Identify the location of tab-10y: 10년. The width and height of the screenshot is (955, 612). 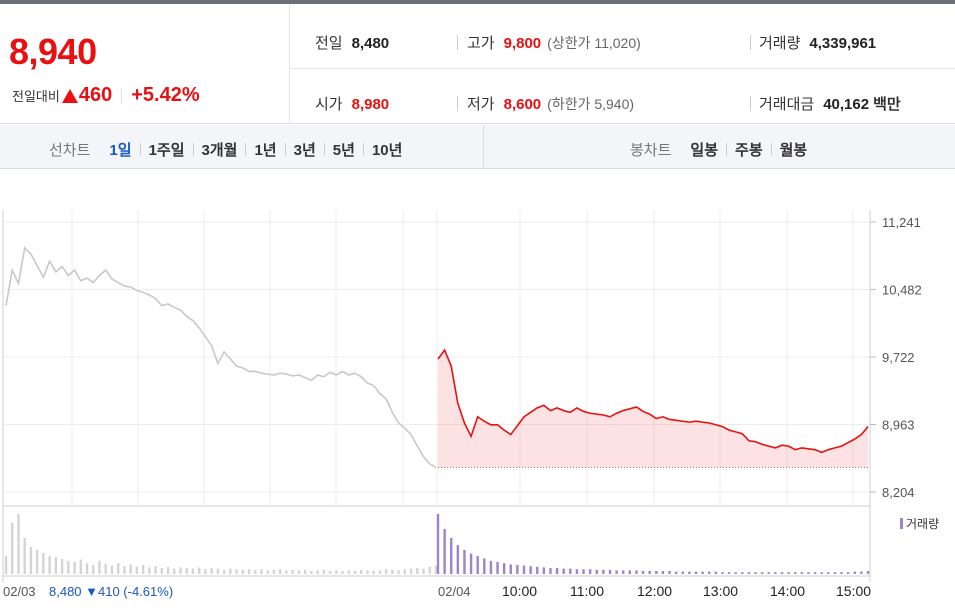
(387, 150).